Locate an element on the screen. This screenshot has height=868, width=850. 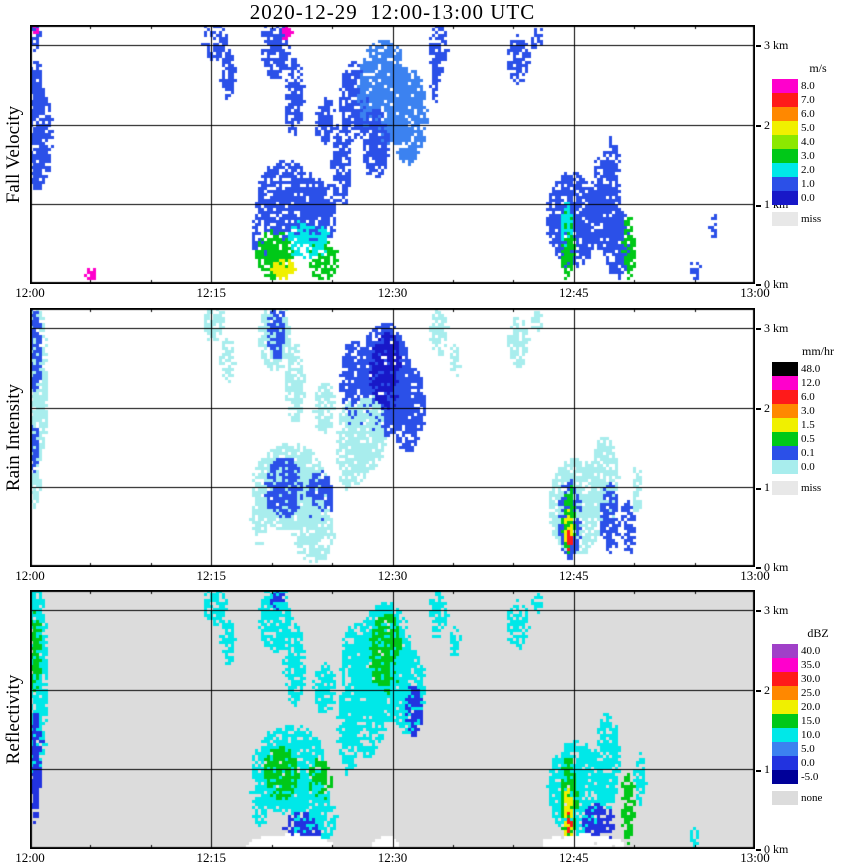
legend-value-label: 1.0 is located at coordinates (808, 184).